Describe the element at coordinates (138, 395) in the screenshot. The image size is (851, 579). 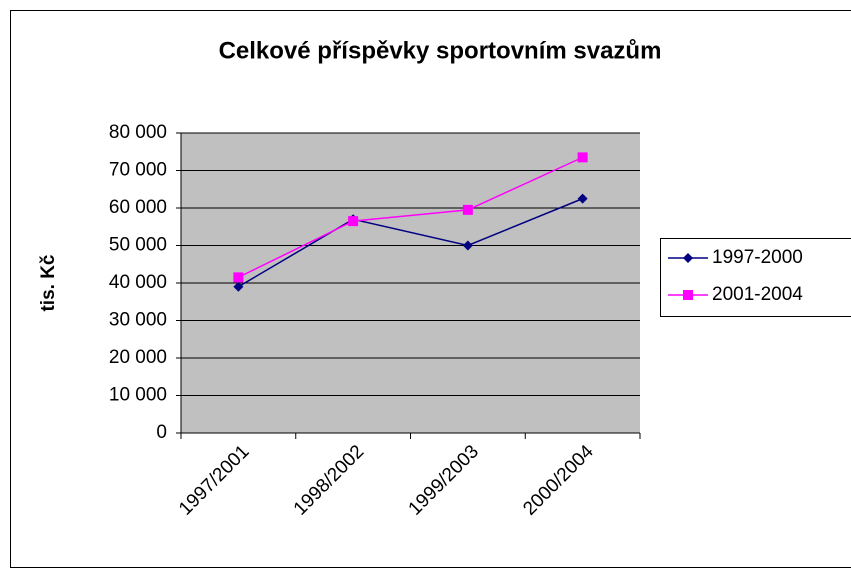
I see `y-tick-label: 10 000` at that location.